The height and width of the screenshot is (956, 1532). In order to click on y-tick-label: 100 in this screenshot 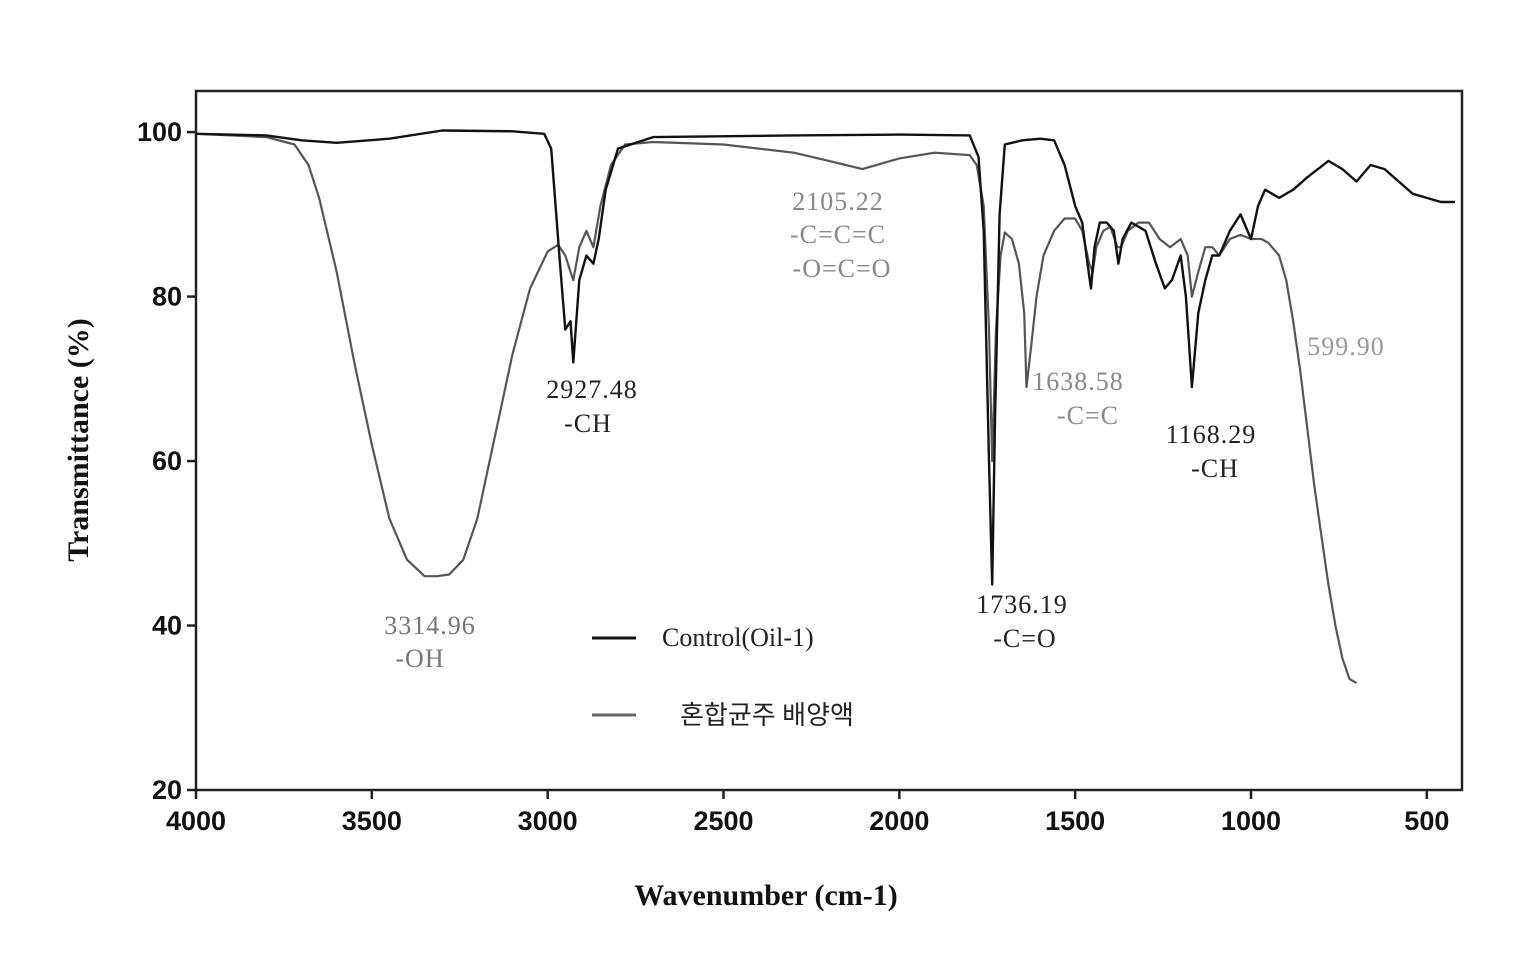, I will do `click(159, 132)`.